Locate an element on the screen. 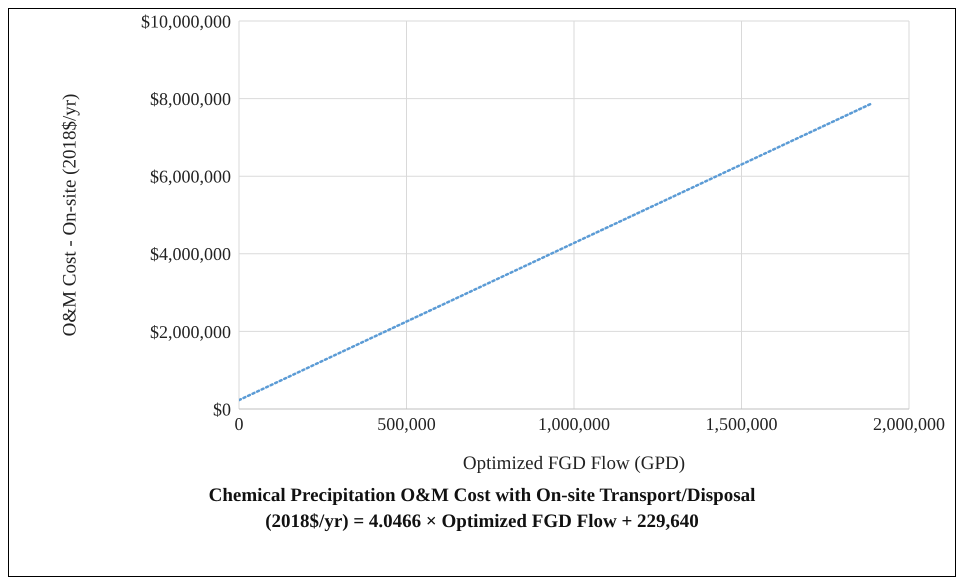 The image size is (964, 583). x-tick-label: 0 is located at coordinates (239, 424).